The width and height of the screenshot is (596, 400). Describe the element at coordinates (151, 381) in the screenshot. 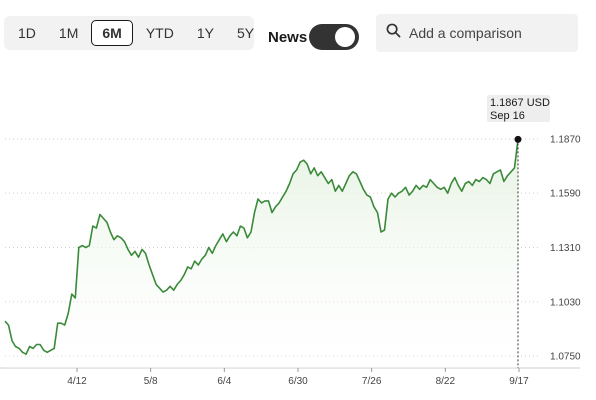

I see `x-tick-label: 5/8` at that location.